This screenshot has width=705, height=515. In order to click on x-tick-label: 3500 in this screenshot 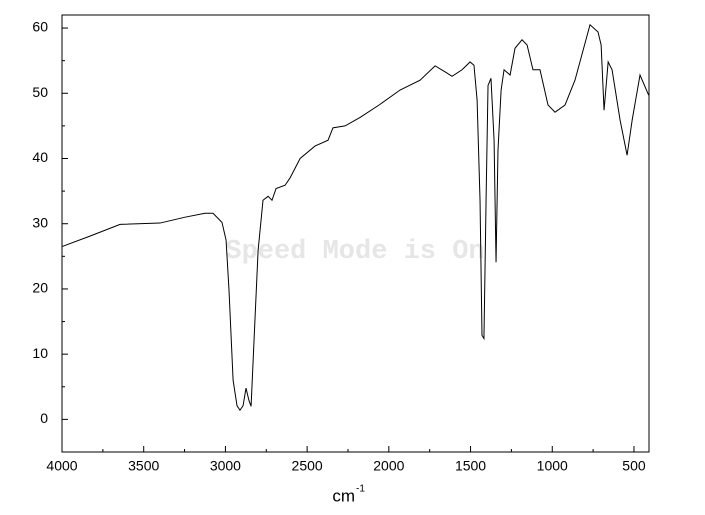, I will do `click(143, 466)`.